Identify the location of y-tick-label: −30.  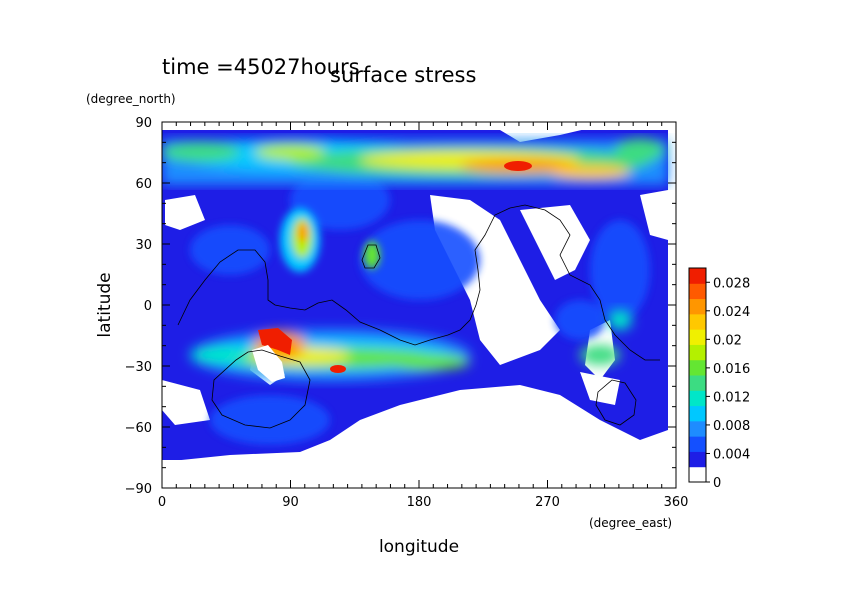
(138, 367).